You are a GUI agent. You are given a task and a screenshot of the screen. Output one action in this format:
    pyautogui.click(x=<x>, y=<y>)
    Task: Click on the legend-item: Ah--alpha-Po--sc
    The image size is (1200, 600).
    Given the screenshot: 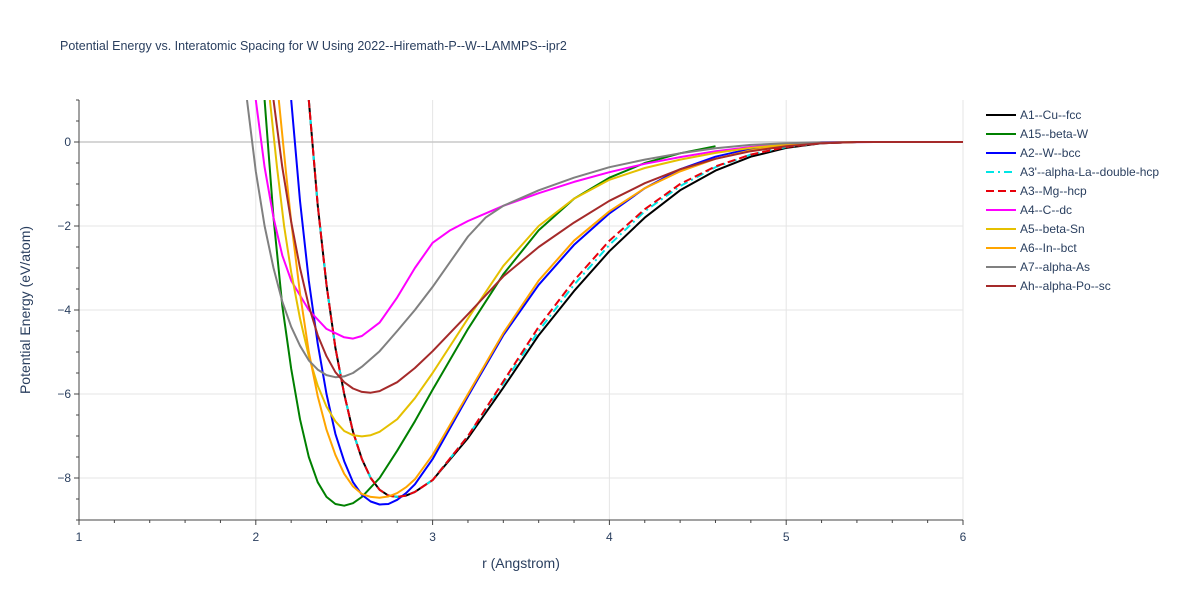 What is the action you would take?
    pyautogui.click(x=1048, y=286)
    